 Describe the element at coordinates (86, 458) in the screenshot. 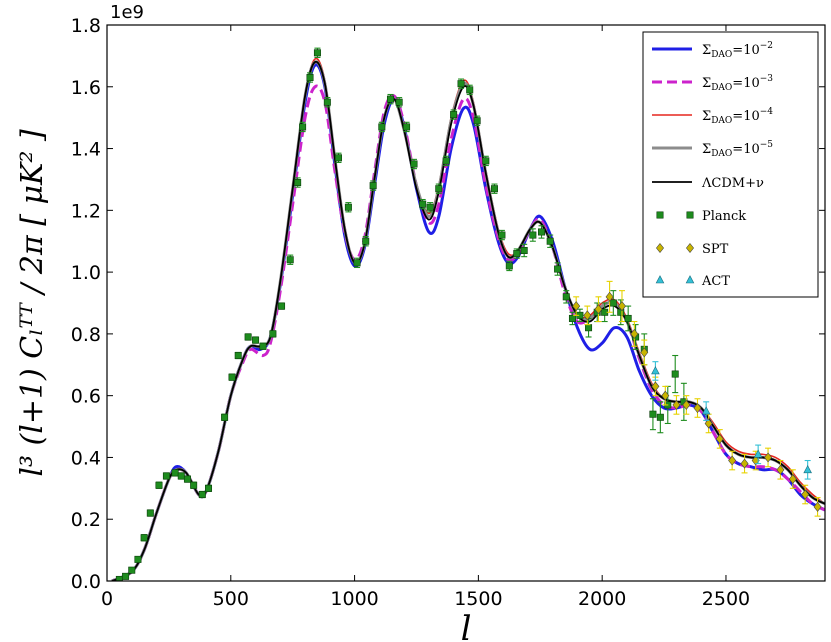

I see `y-tick-label: 0.4` at that location.